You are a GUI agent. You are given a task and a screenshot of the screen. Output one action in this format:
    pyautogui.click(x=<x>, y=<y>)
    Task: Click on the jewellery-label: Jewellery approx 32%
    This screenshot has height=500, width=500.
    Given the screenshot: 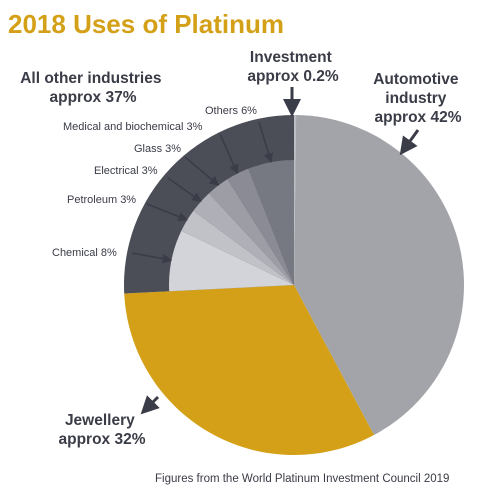 What is the action you would take?
    pyautogui.click(x=101, y=430)
    